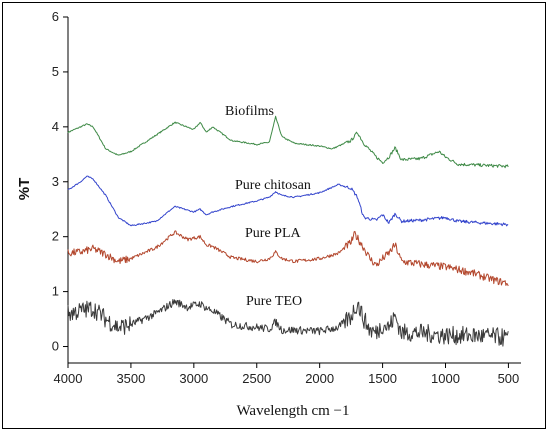 This screenshot has width=550, height=433. I want to click on y-tick-label: 5, so click(55, 71).